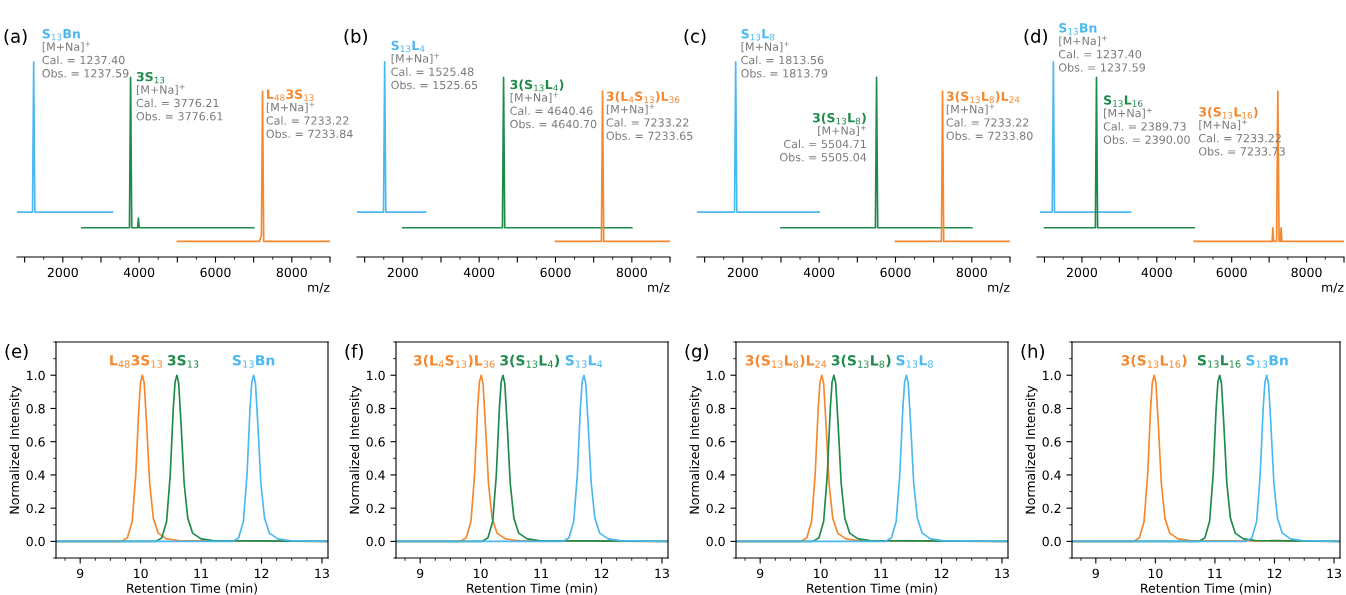 The height and width of the screenshot is (595, 1346). Describe the element at coordinates (839, 118) in the screenshot. I see `series-label: 3(S$_{13}$L$_{8}$)` at that location.